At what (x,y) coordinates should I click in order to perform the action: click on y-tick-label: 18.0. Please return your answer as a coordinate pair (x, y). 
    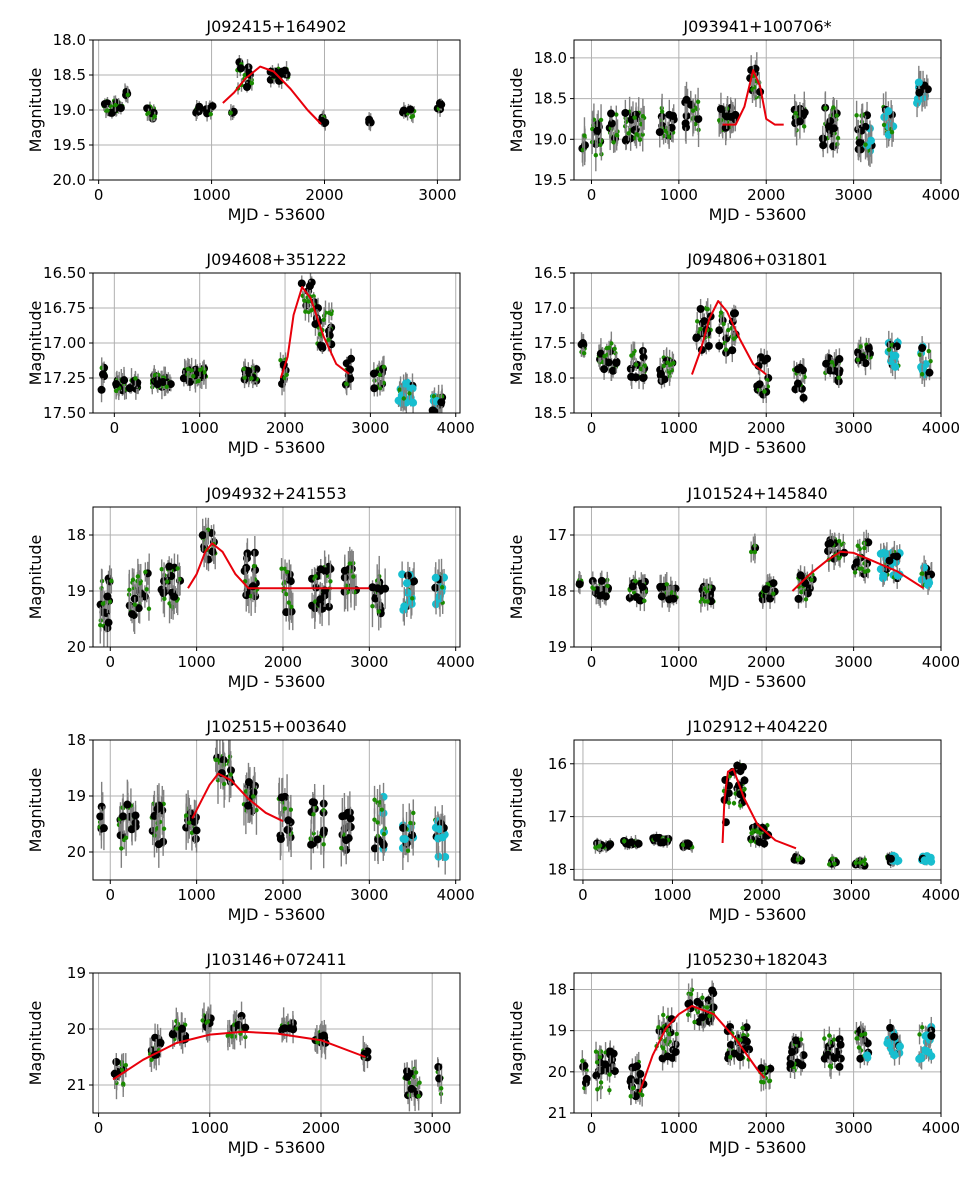
    Looking at the image, I should click on (69, 40).